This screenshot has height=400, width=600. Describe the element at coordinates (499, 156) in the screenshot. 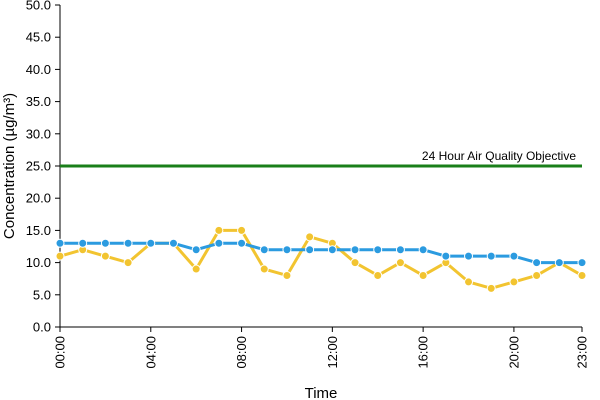

I see `air-quality-objective-label: 24 Hour Air Quality Objective` at that location.